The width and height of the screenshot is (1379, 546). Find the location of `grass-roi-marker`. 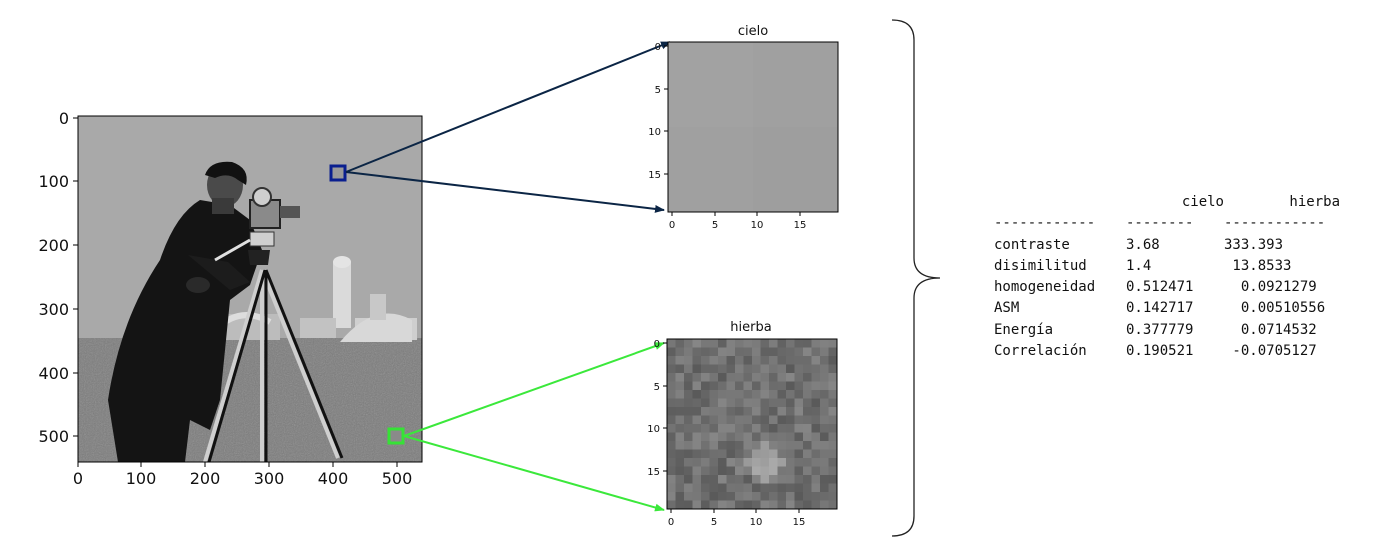

grass-roi-marker is located at coordinates (396, 436).